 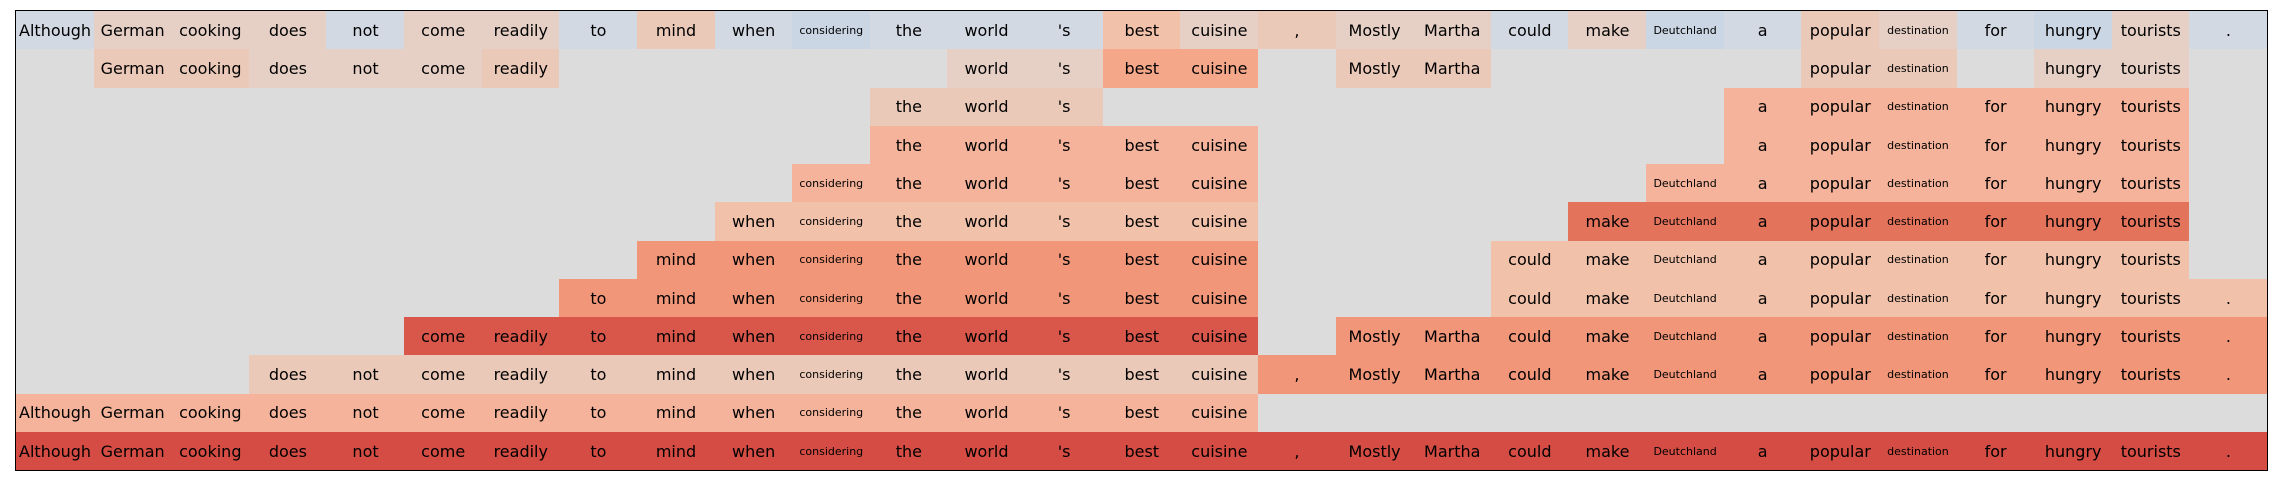 I want to click on token-cell: tourists, so click(x=2150, y=183).